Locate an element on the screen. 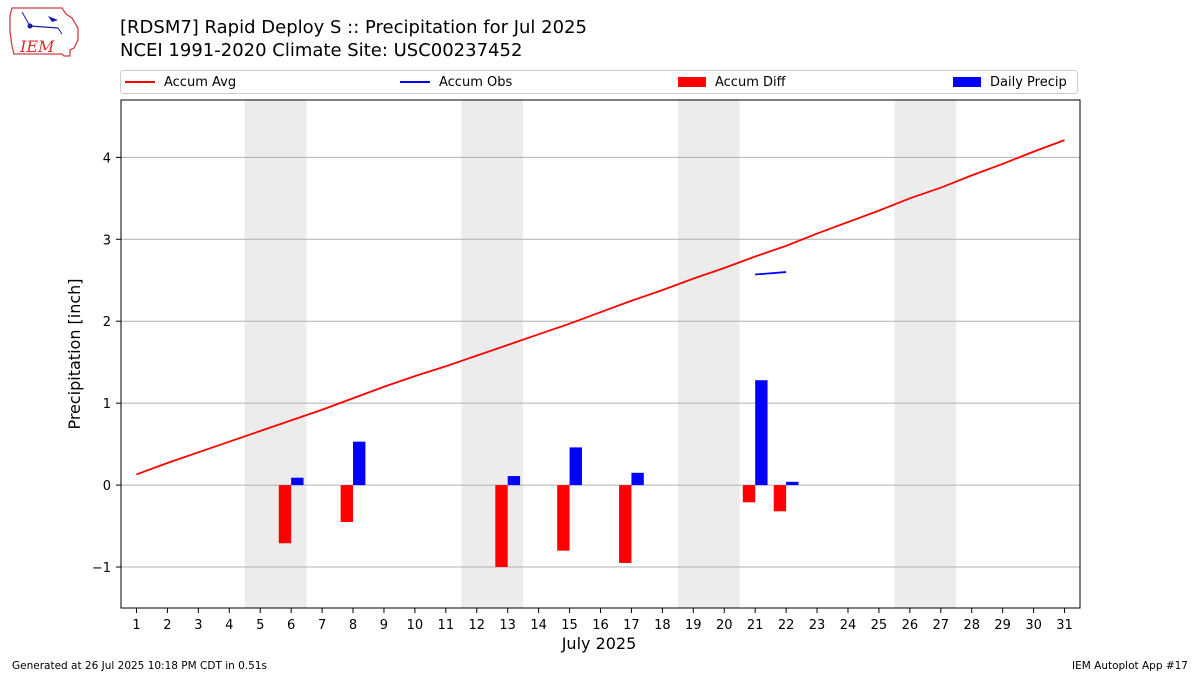  x-tick-label: 30 is located at coordinates (1033, 625).